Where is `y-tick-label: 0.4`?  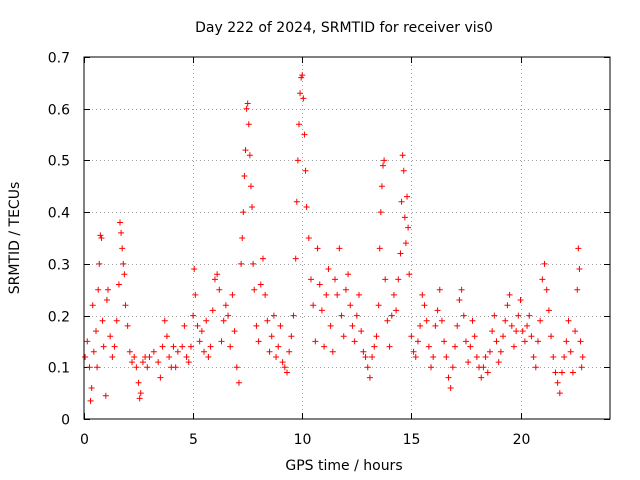 y-tick-label: 0.4 is located at coordinates (59, 214).